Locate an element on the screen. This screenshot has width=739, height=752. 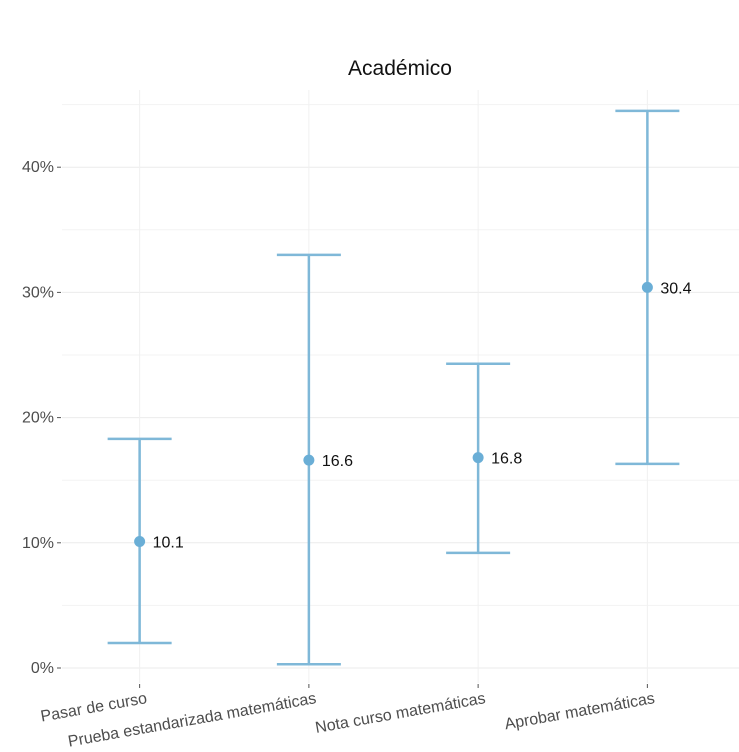
y-axis: 0% 10% 20% 30% 40% is located at coordinates (41, 418).